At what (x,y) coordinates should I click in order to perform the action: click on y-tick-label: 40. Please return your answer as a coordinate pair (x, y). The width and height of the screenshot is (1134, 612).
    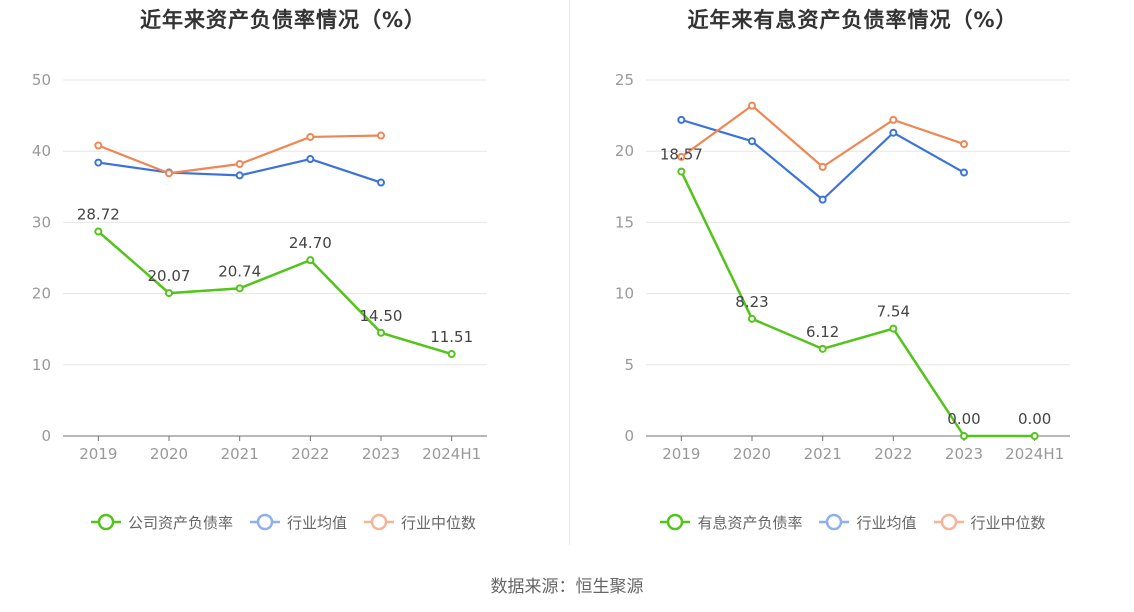
    Looking at the image, I should click on (41, 151).